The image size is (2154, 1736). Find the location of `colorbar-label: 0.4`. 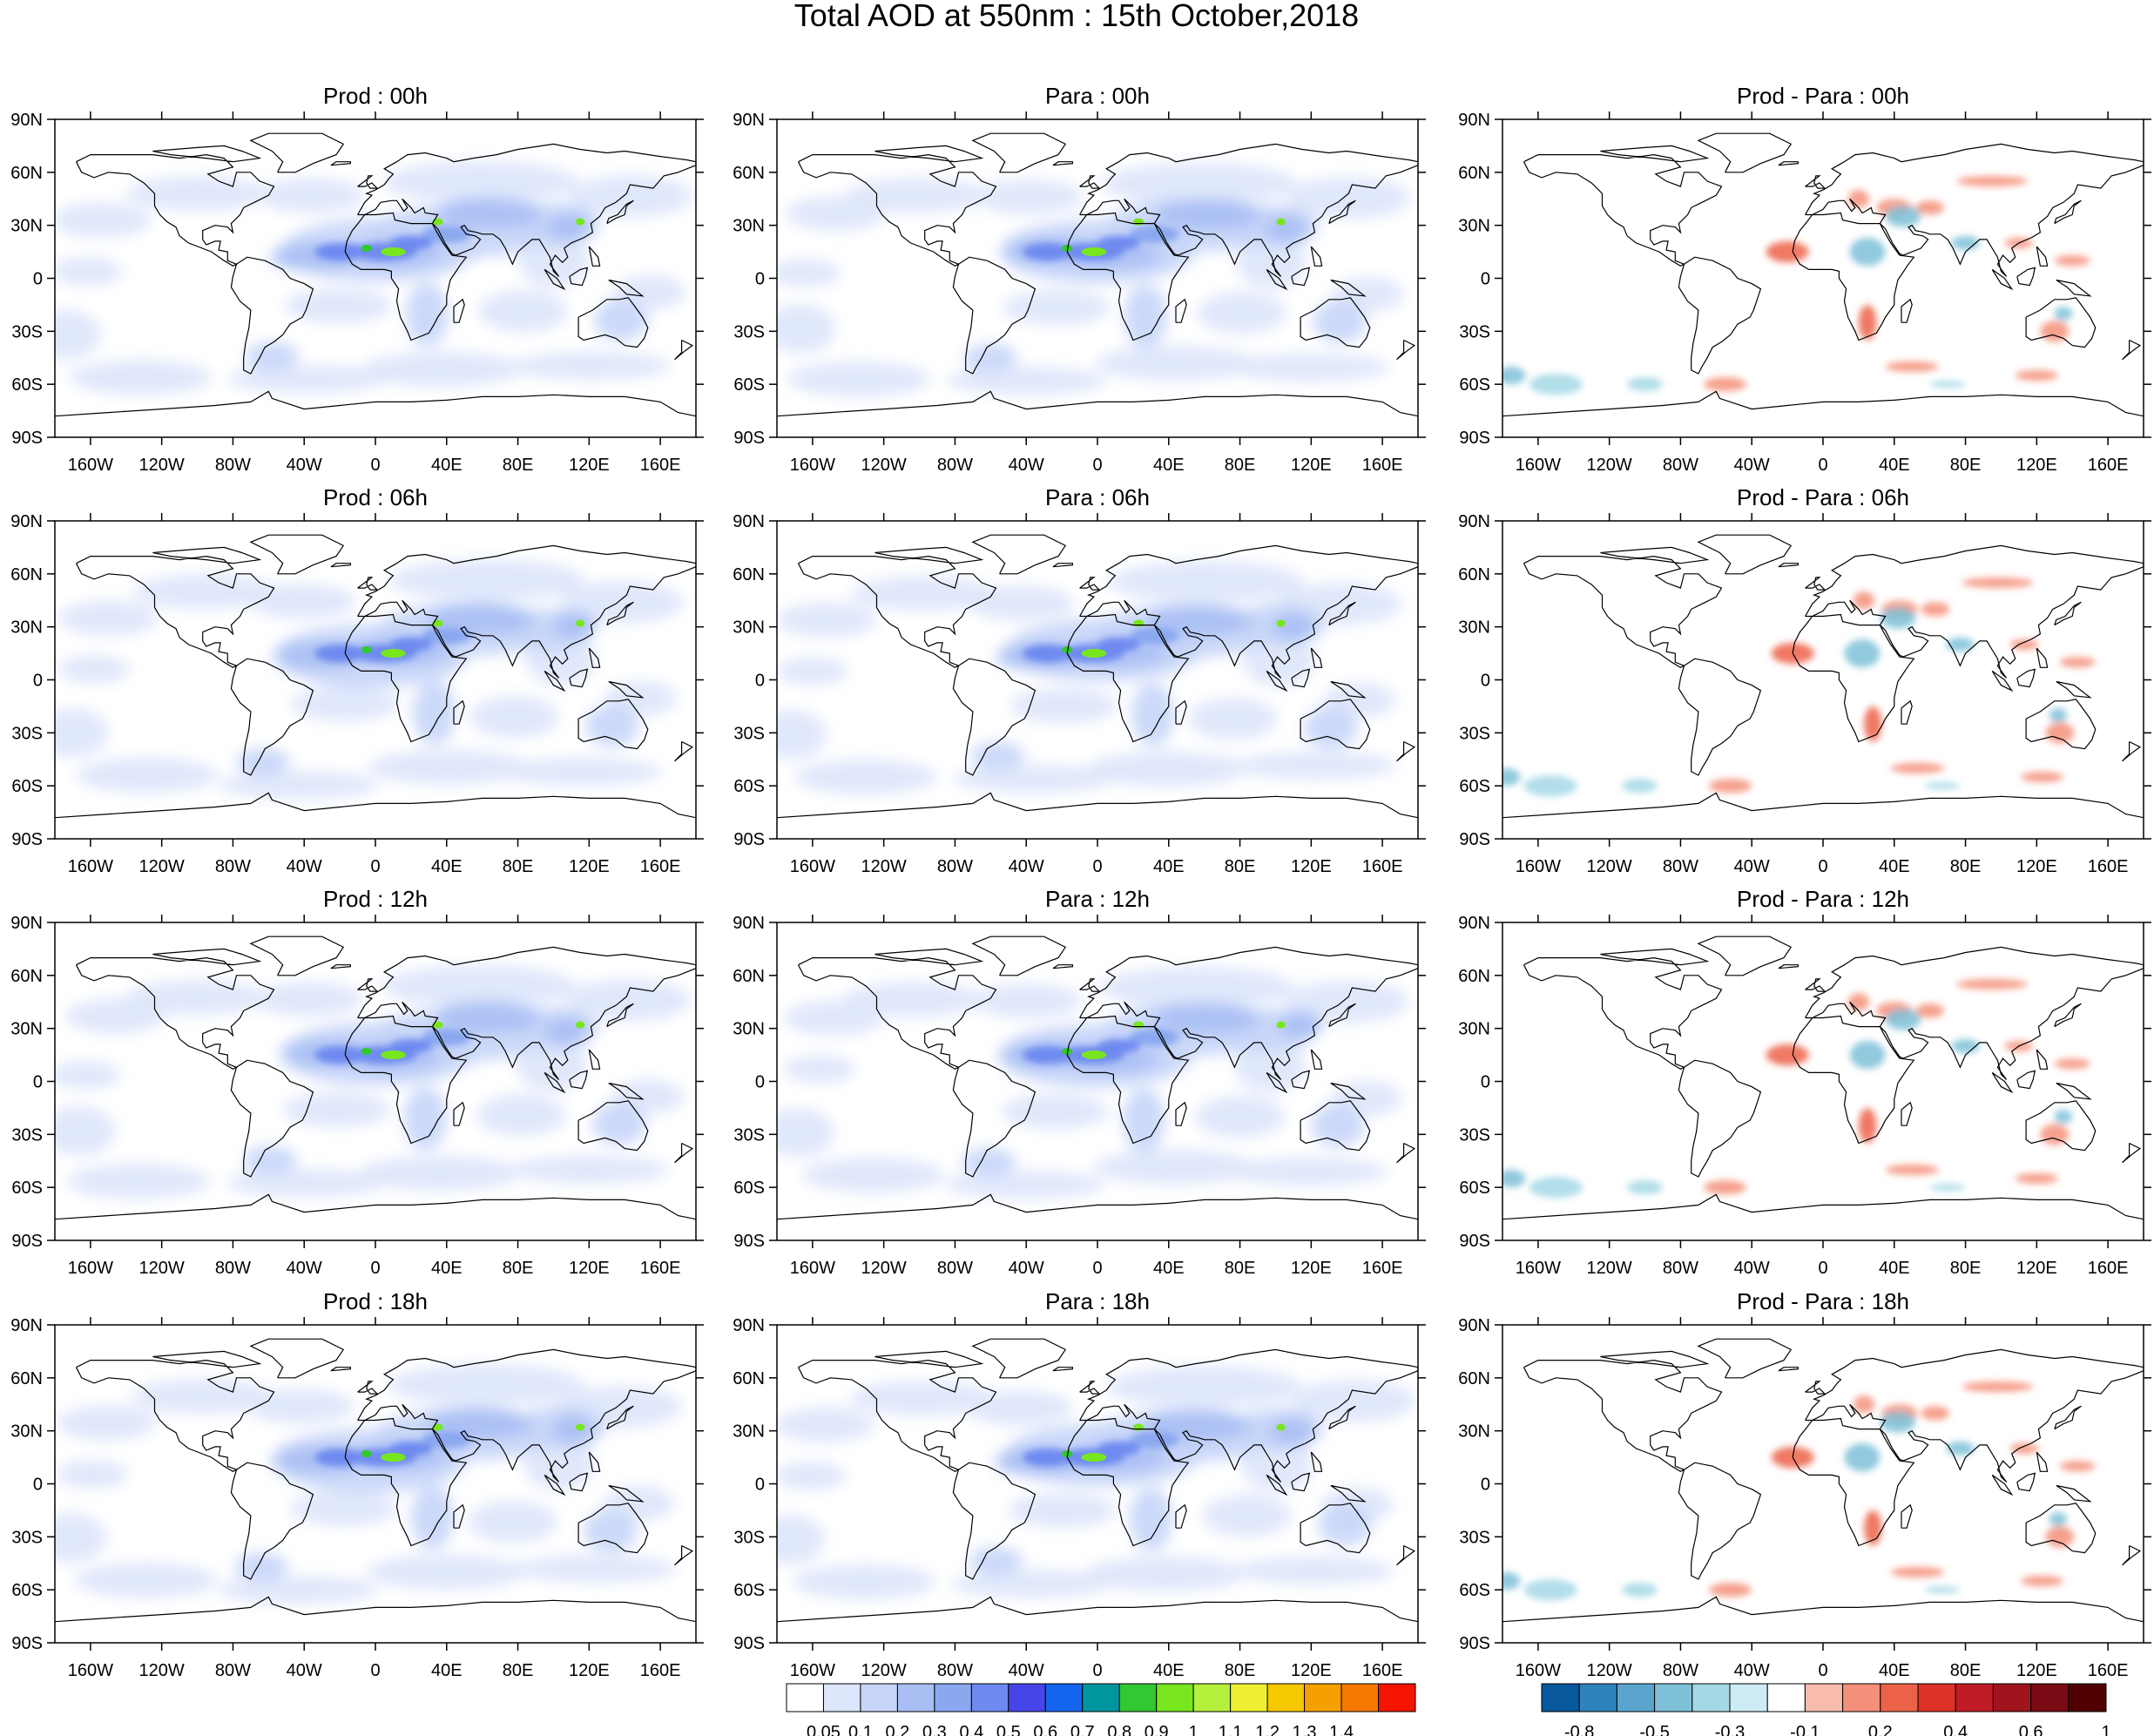

colorbar-label: 0.4 is located at coordinates (1956, 1729).